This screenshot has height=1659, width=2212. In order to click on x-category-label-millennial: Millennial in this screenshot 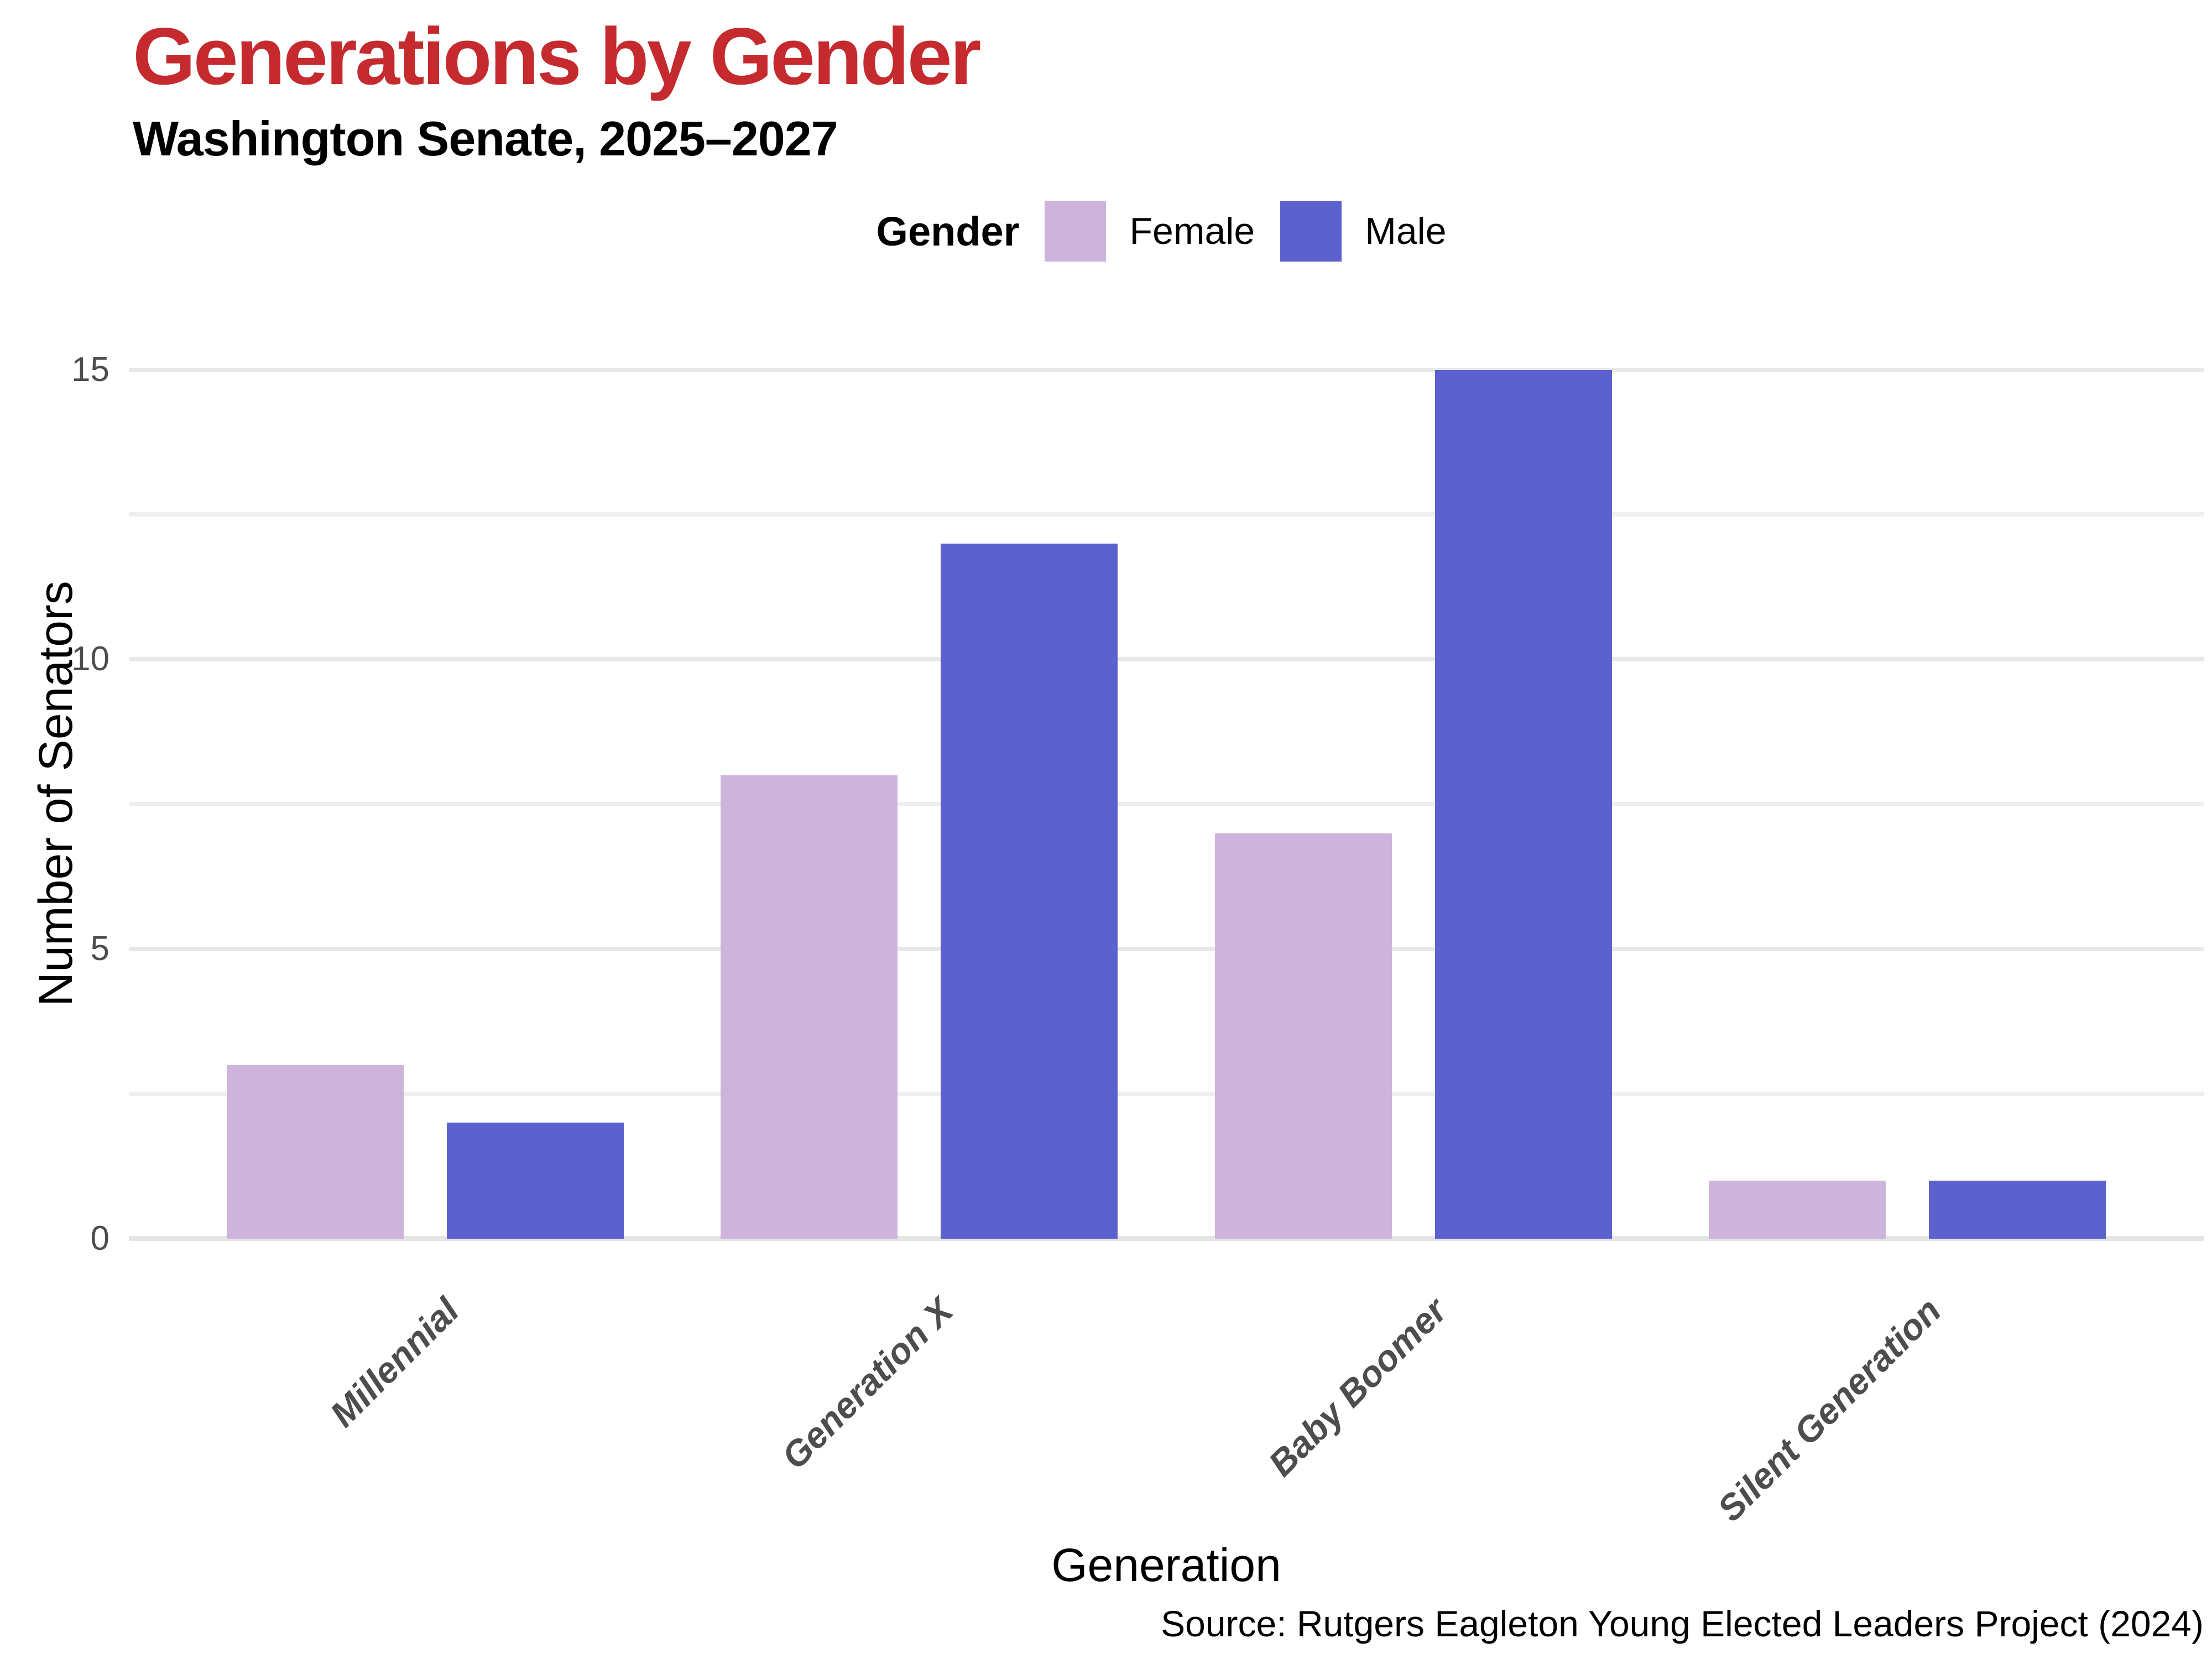, I will do `click(394, 1362)`.